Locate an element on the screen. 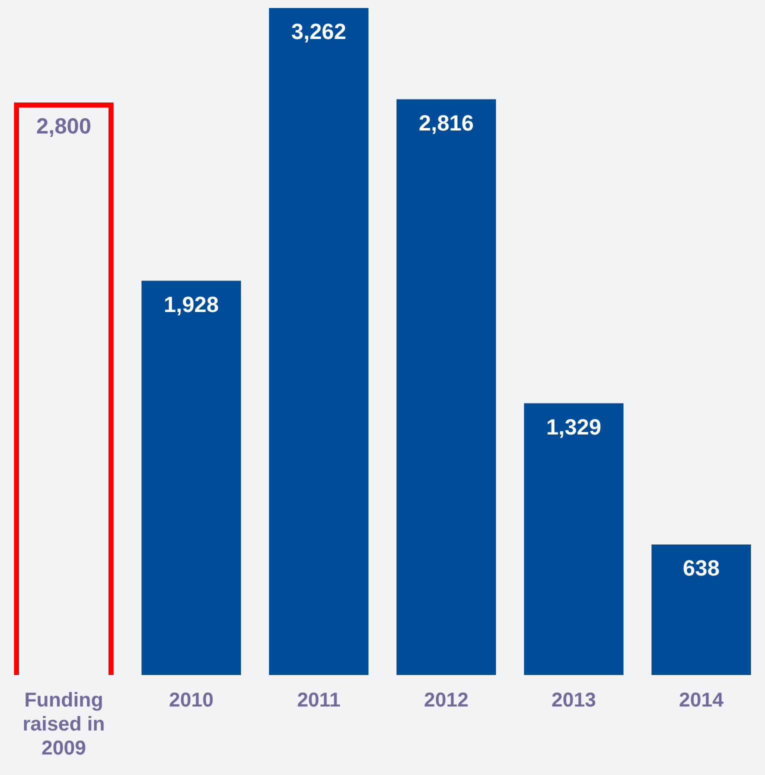  data-label: 1,928 is located at coordinates (191, 304).